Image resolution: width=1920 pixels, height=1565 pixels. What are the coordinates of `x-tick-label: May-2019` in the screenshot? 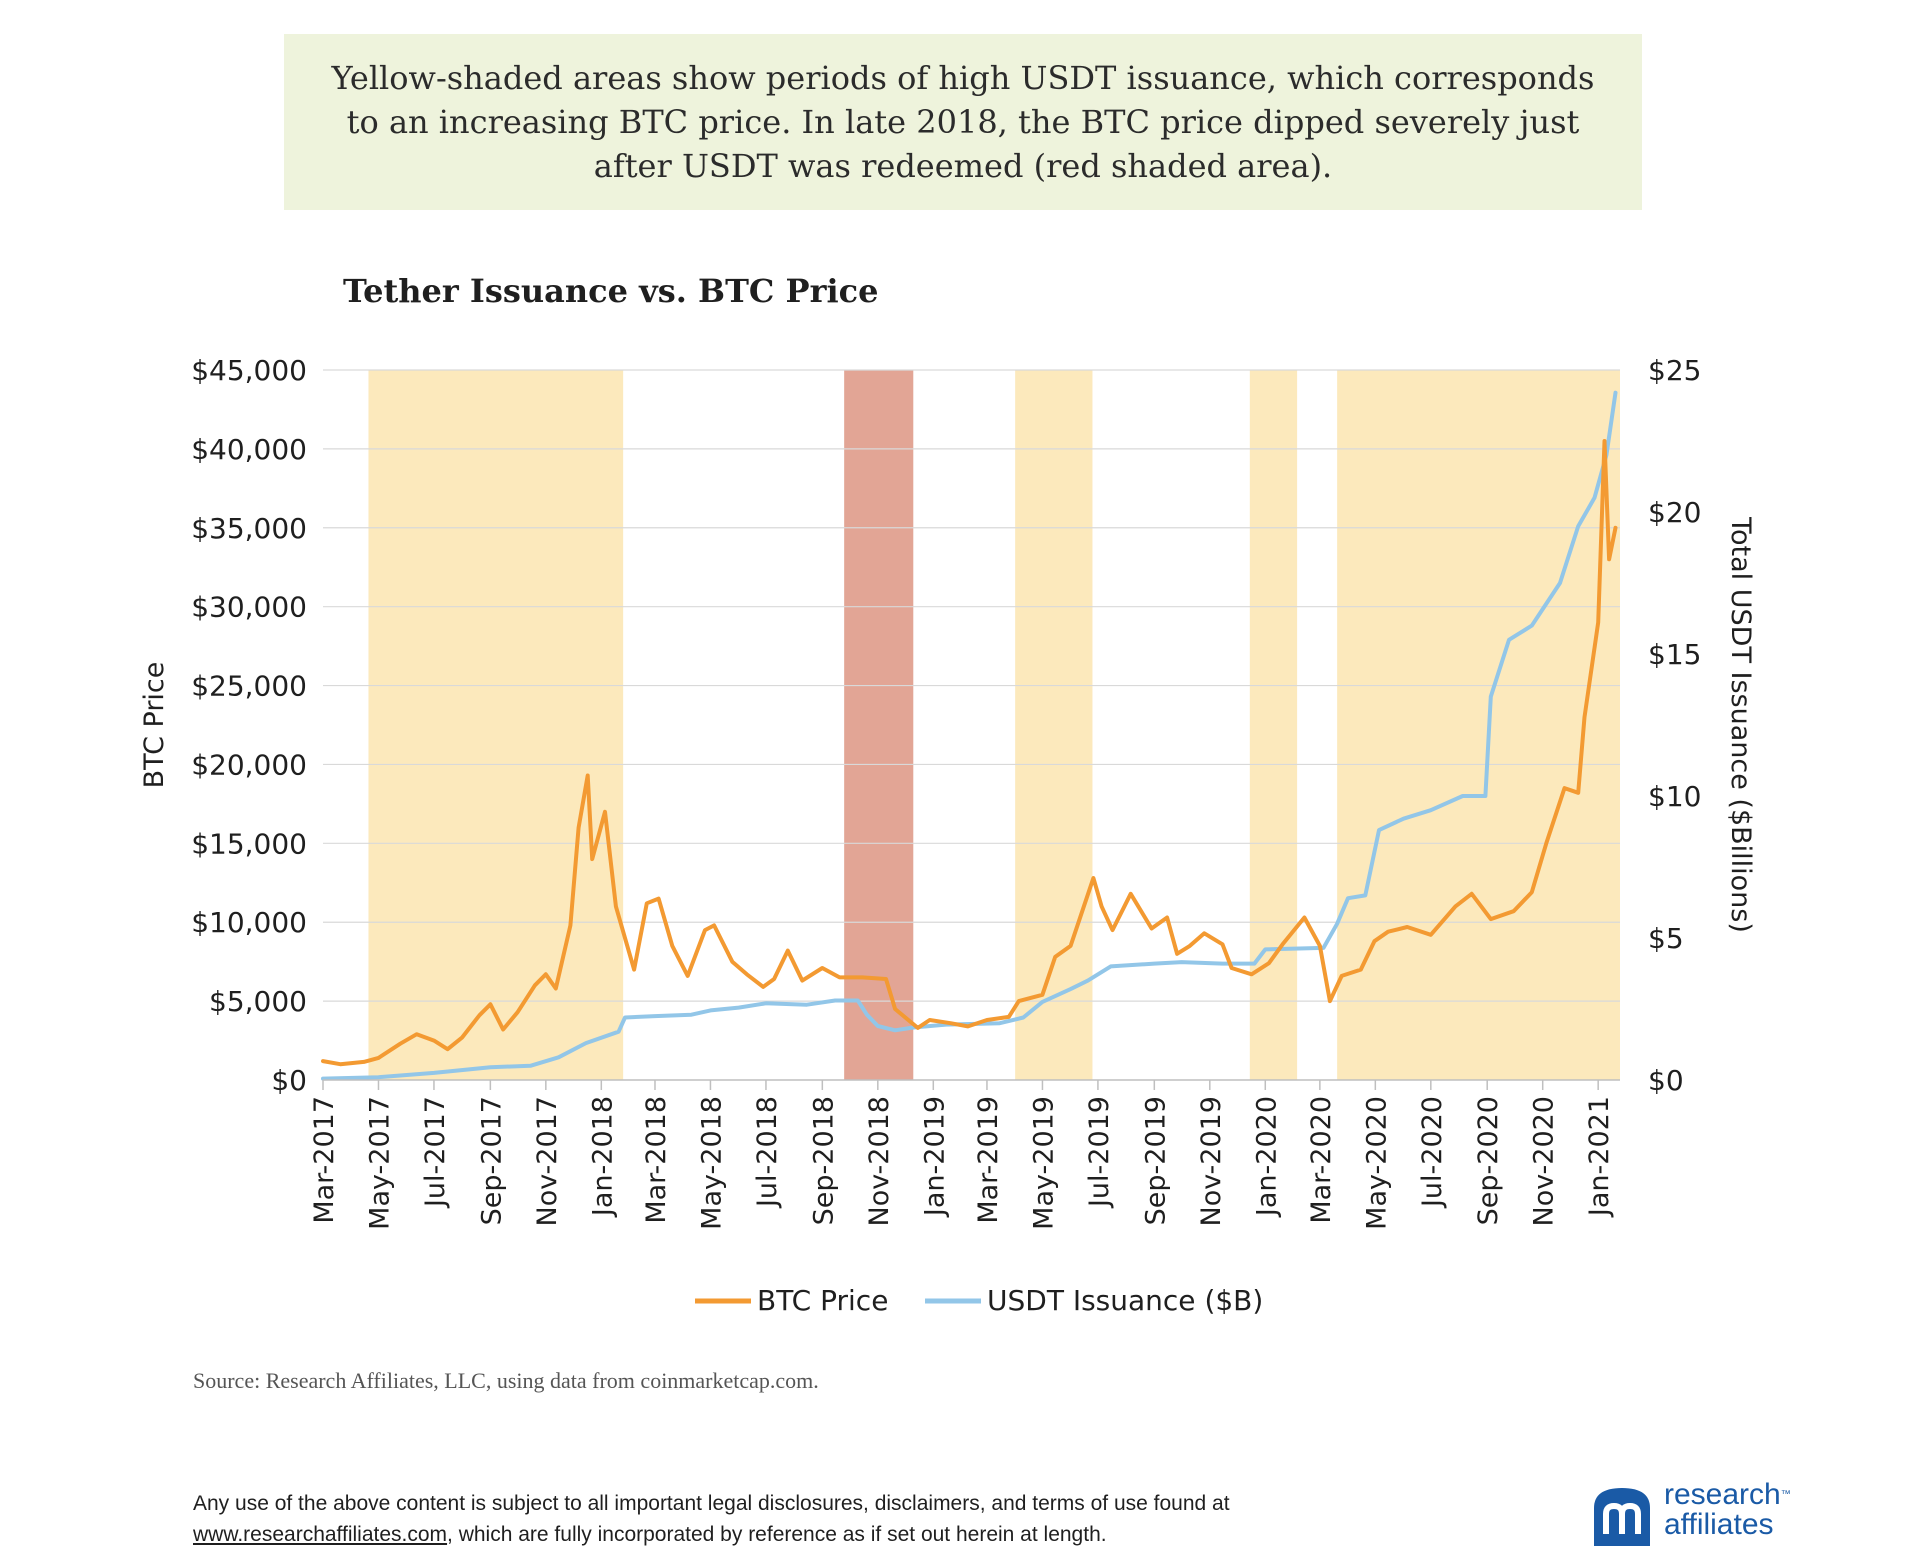 It's located at (1043, 1163).